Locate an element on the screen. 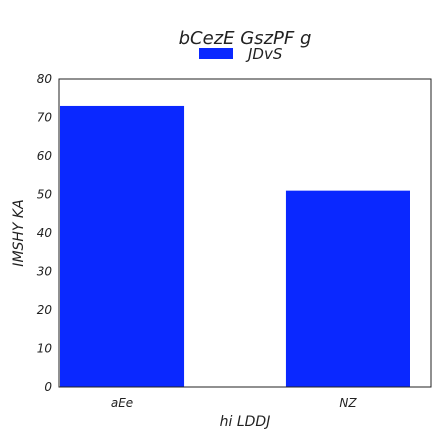 The height and width of the screenshot is (444, 444). legend-label: JDvS is located at coordinates (264, 54).